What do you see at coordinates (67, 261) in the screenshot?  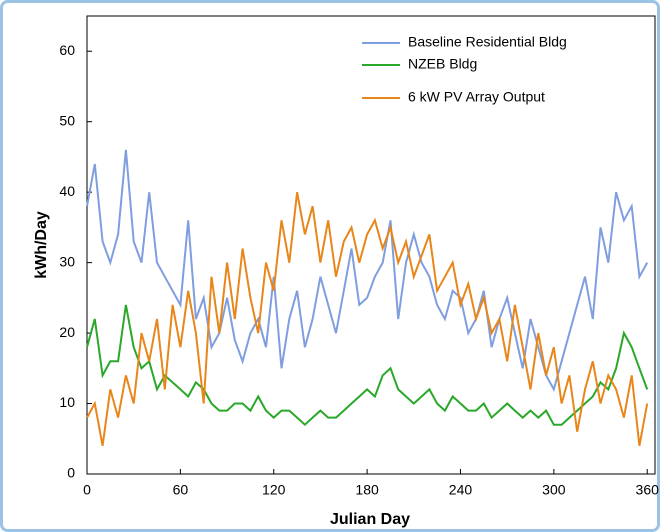 I see `y-tick-label: 30` at bounding box center [67, 261].